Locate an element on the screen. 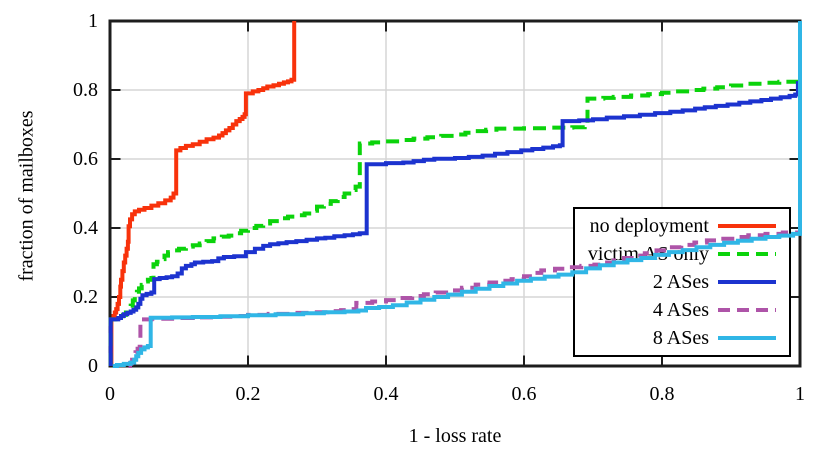  legend-label: 4 ASes is located at coordinates (680, 309).